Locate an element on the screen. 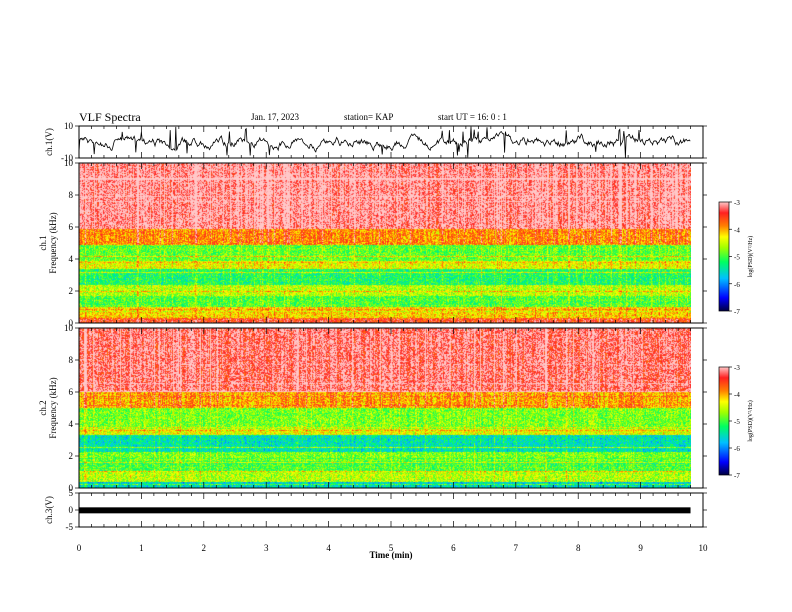 The height and width of the screenshot is (612, 792). x-tick-label: 9 is located at coordinates (640, 548).